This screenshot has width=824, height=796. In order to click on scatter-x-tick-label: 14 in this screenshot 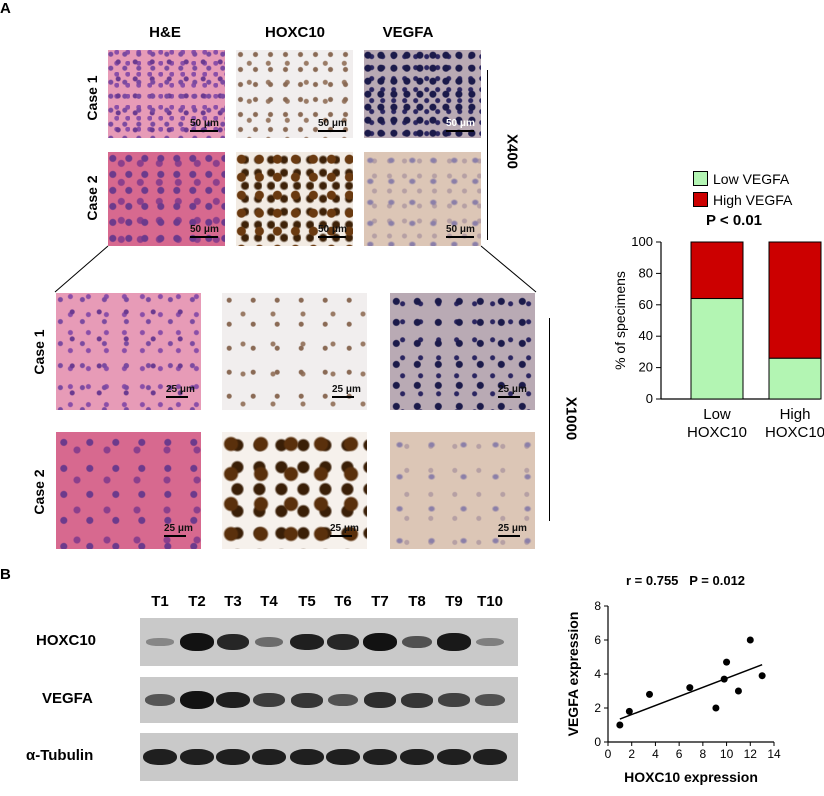, I will do `click(774, 754)`.